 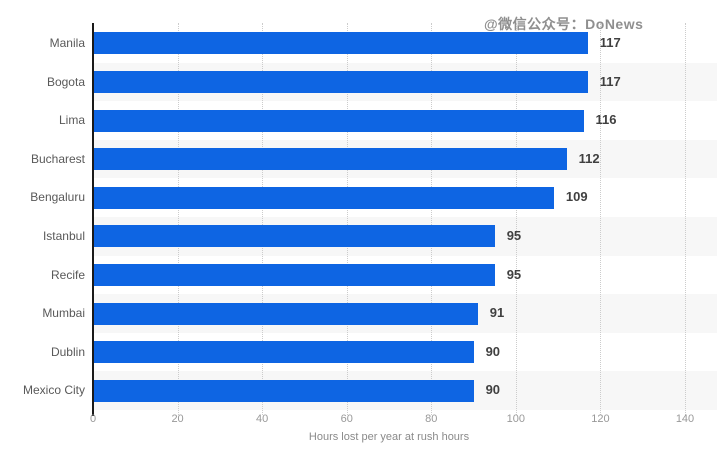 I want to click on bar-value-label: 109, so click(x=576, y=197).